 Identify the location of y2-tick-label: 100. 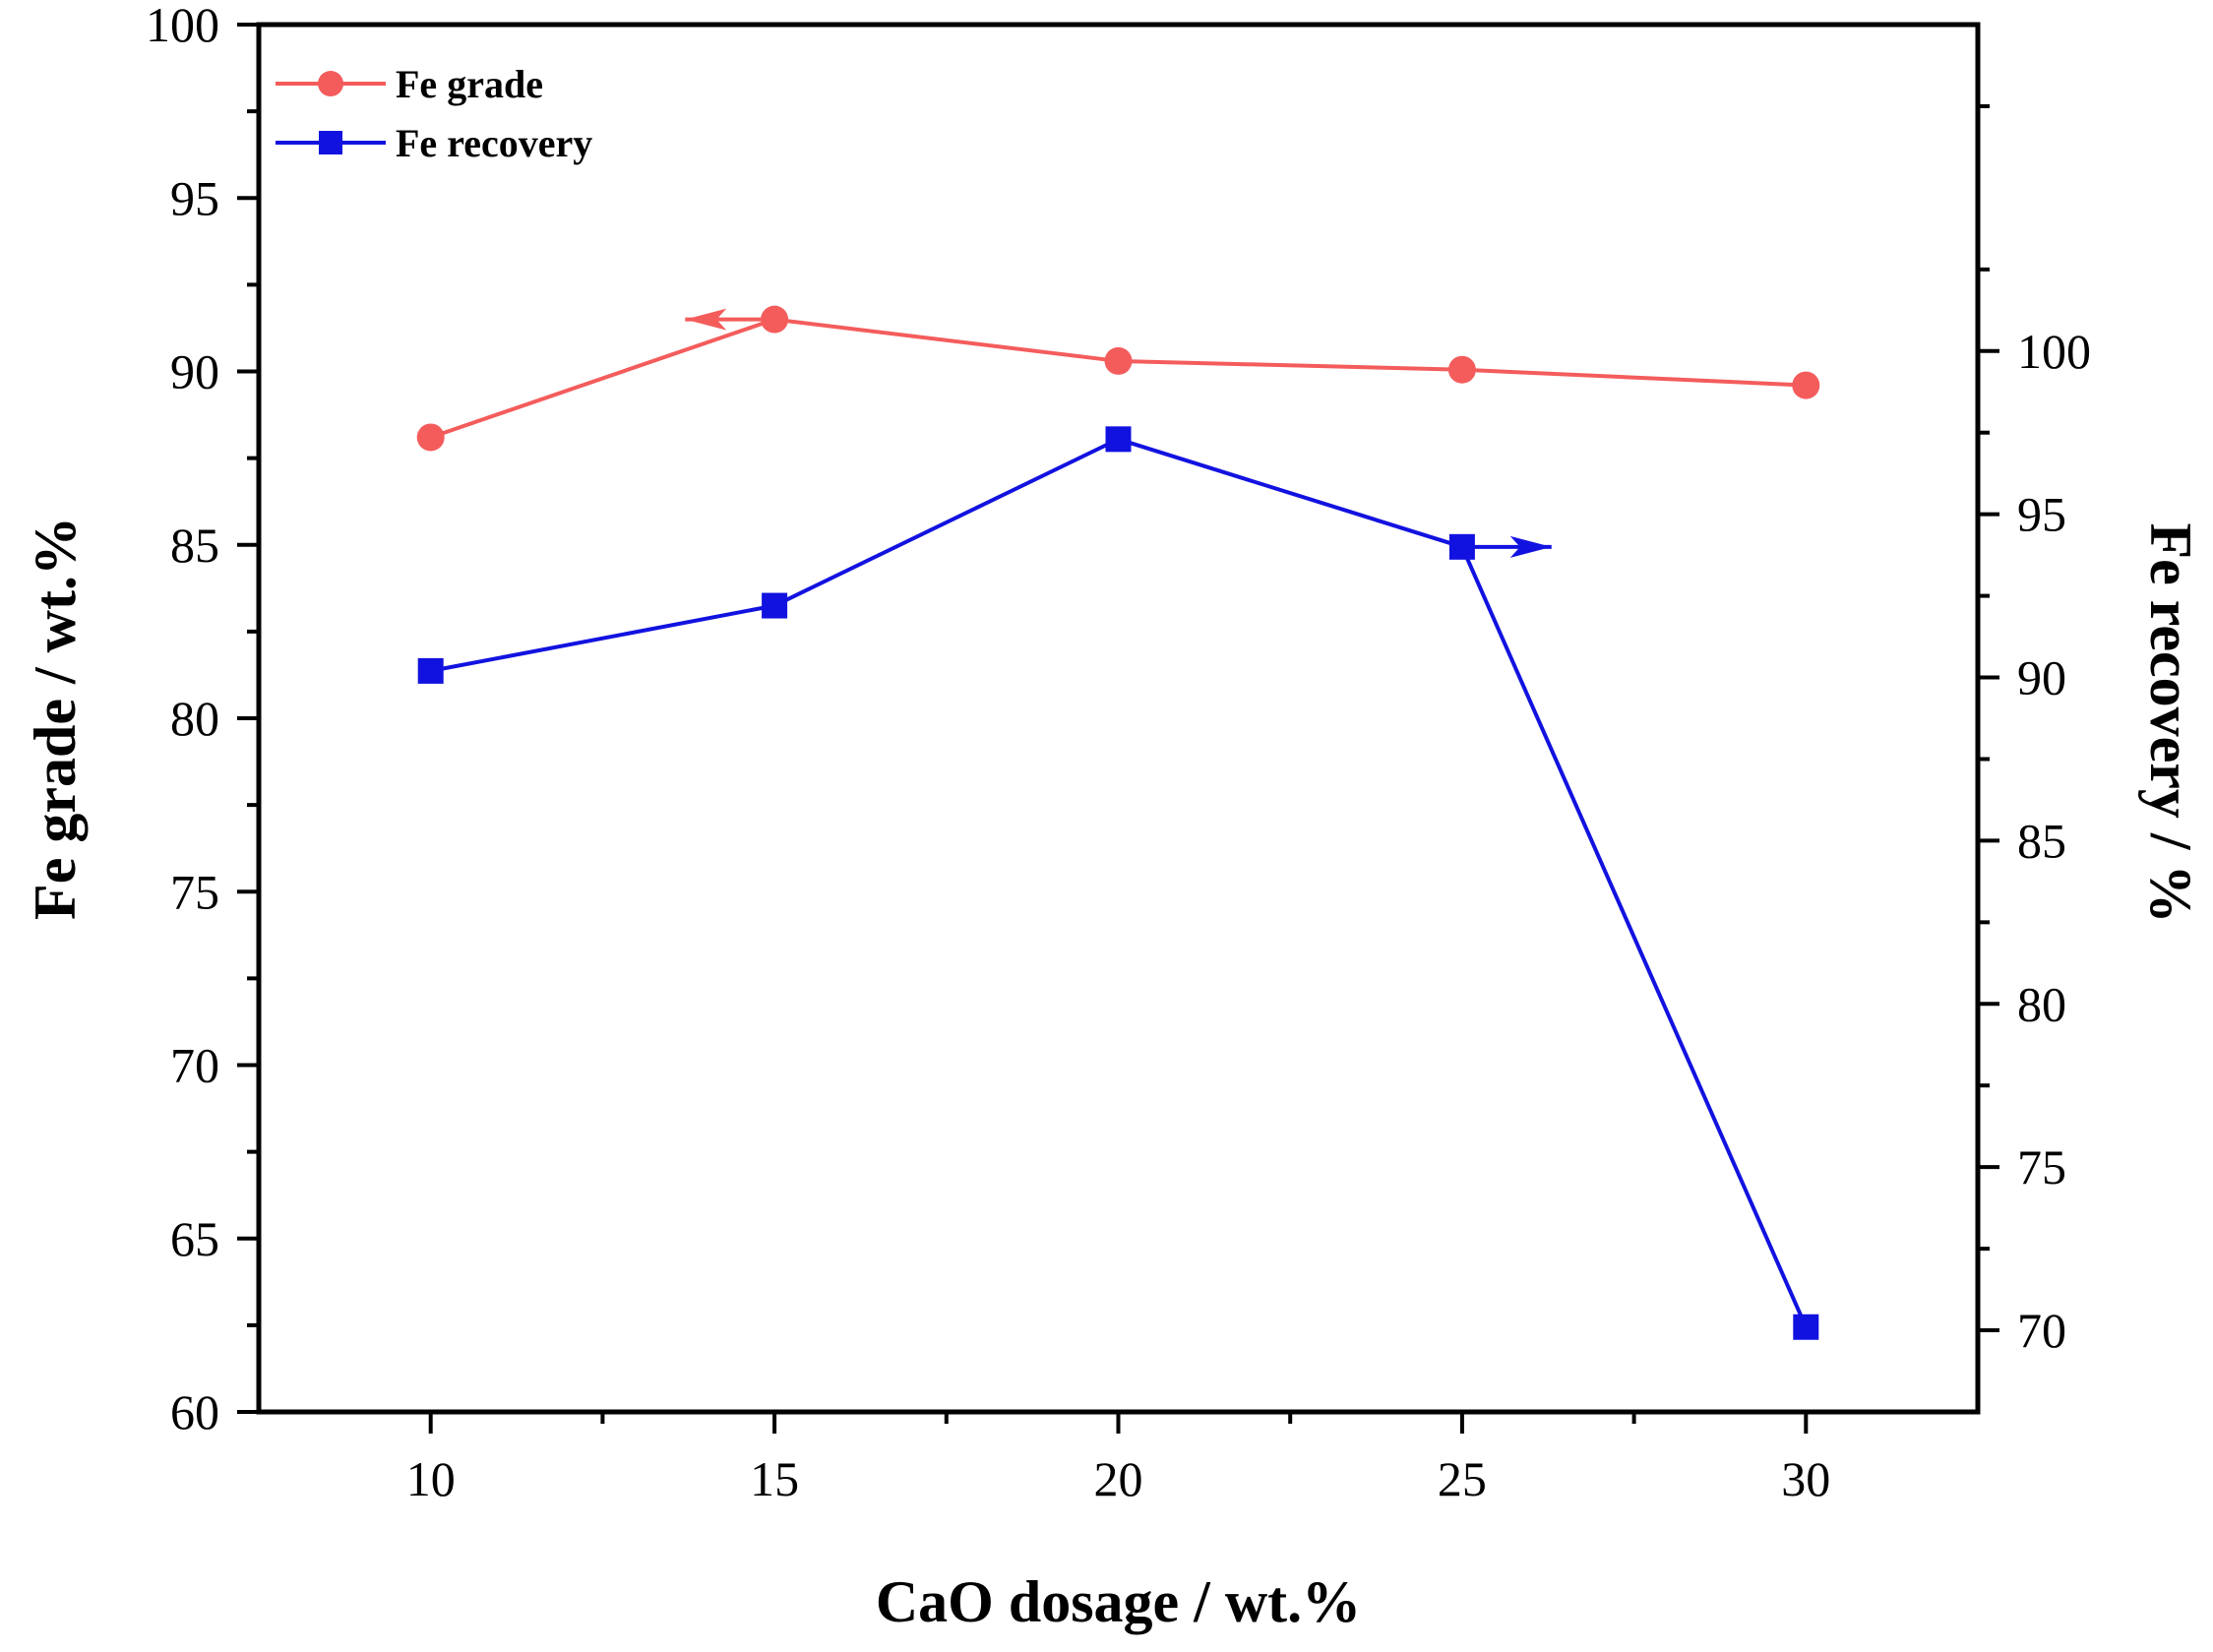
(2054, 351).